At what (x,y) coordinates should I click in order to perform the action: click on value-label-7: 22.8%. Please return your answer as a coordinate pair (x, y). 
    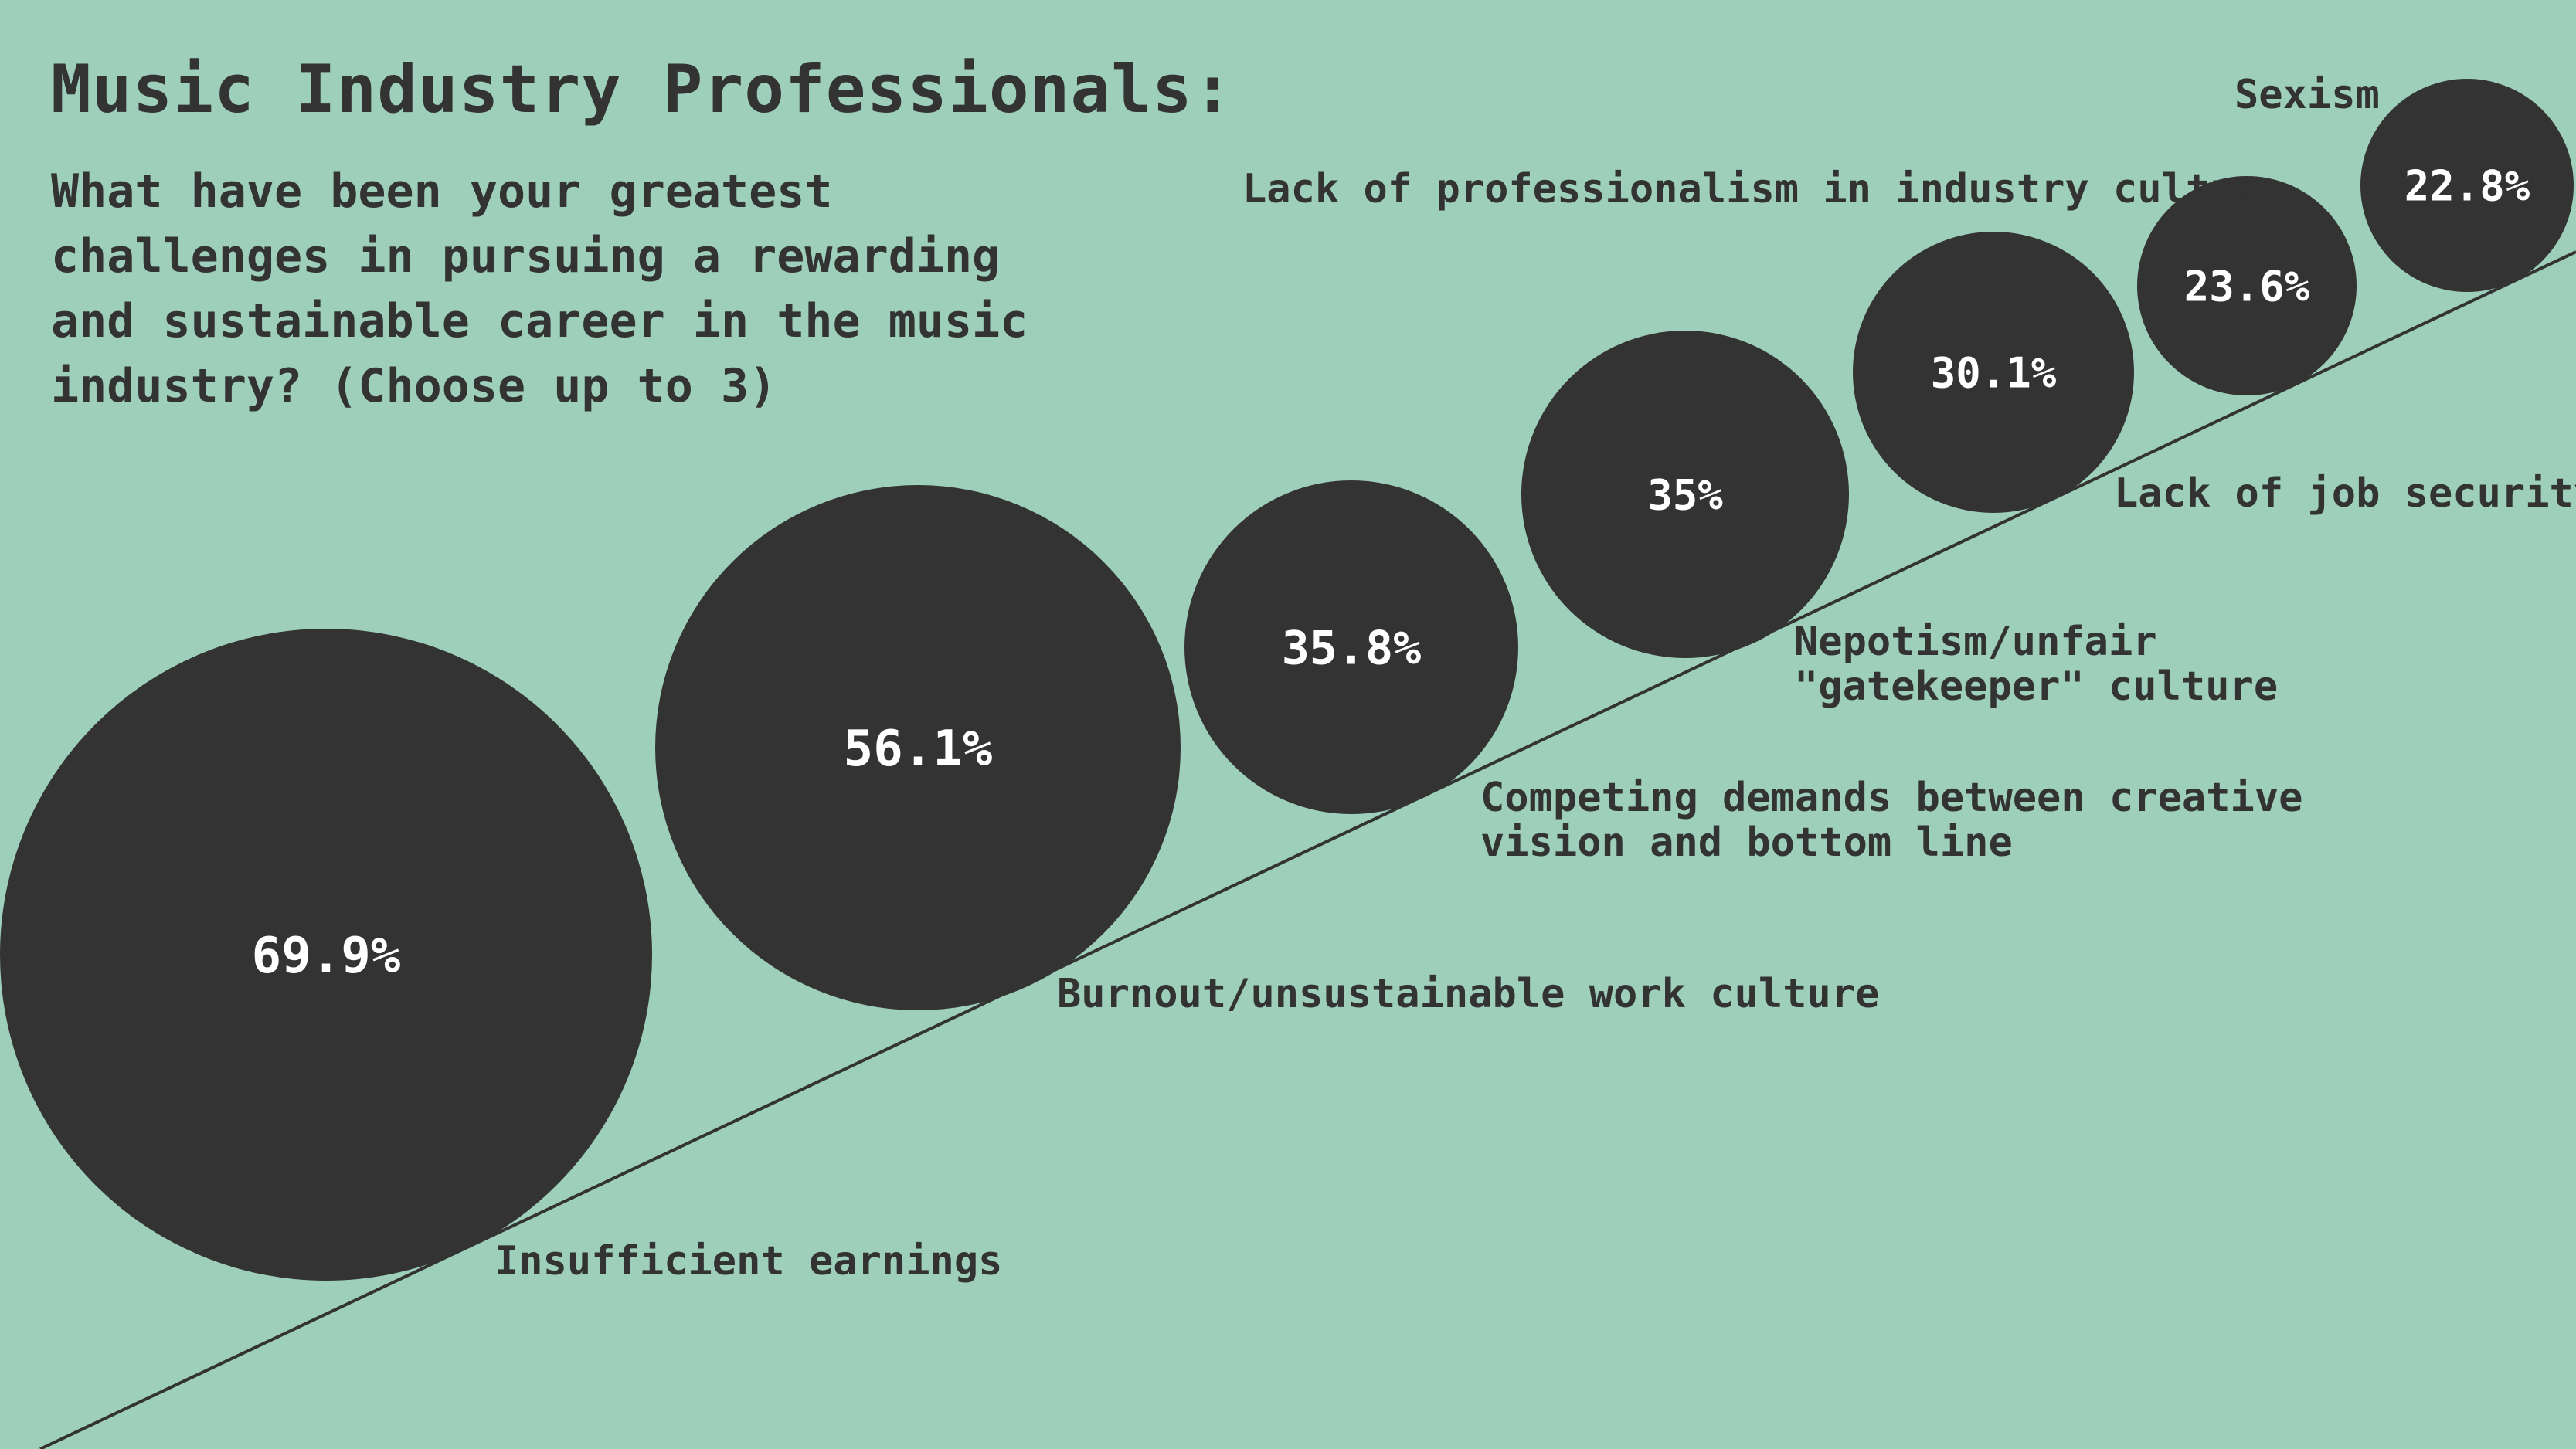
    Looking at the image, I should click on (2467, 185).